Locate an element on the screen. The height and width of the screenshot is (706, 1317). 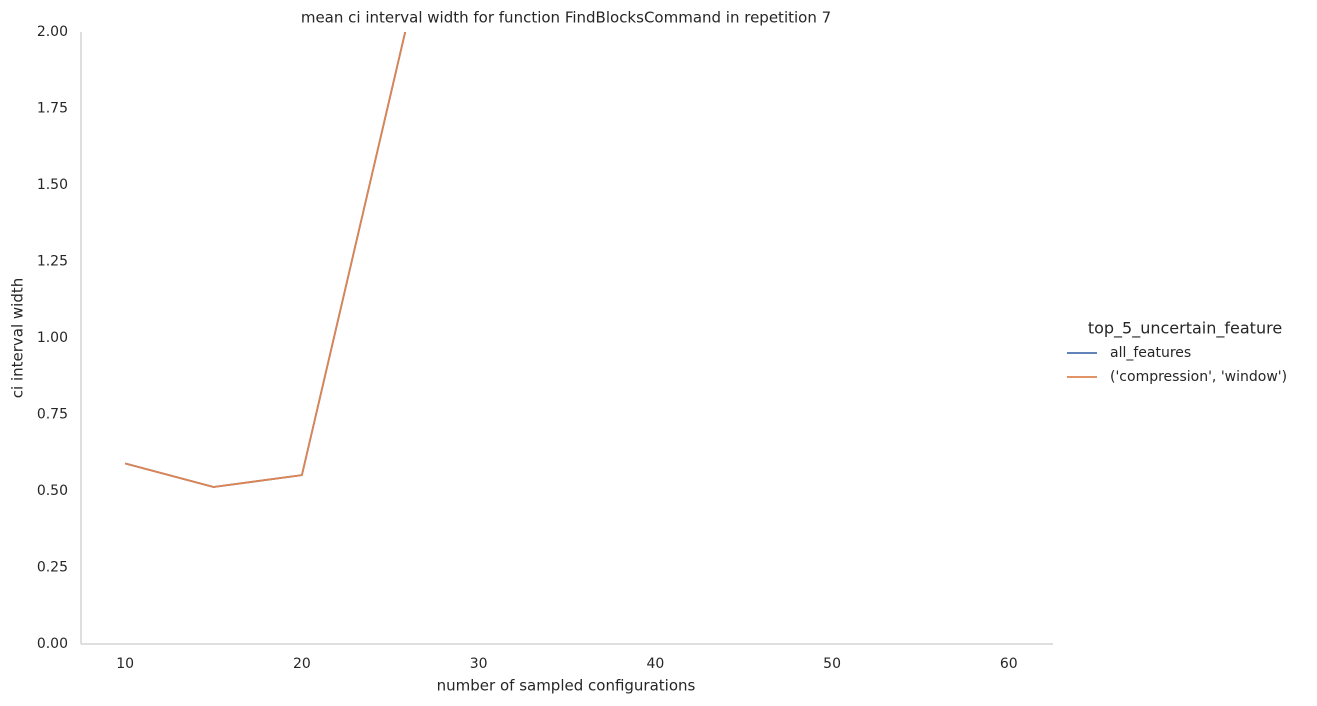
legend-label: all_features is located at coordinates (1150, 353).